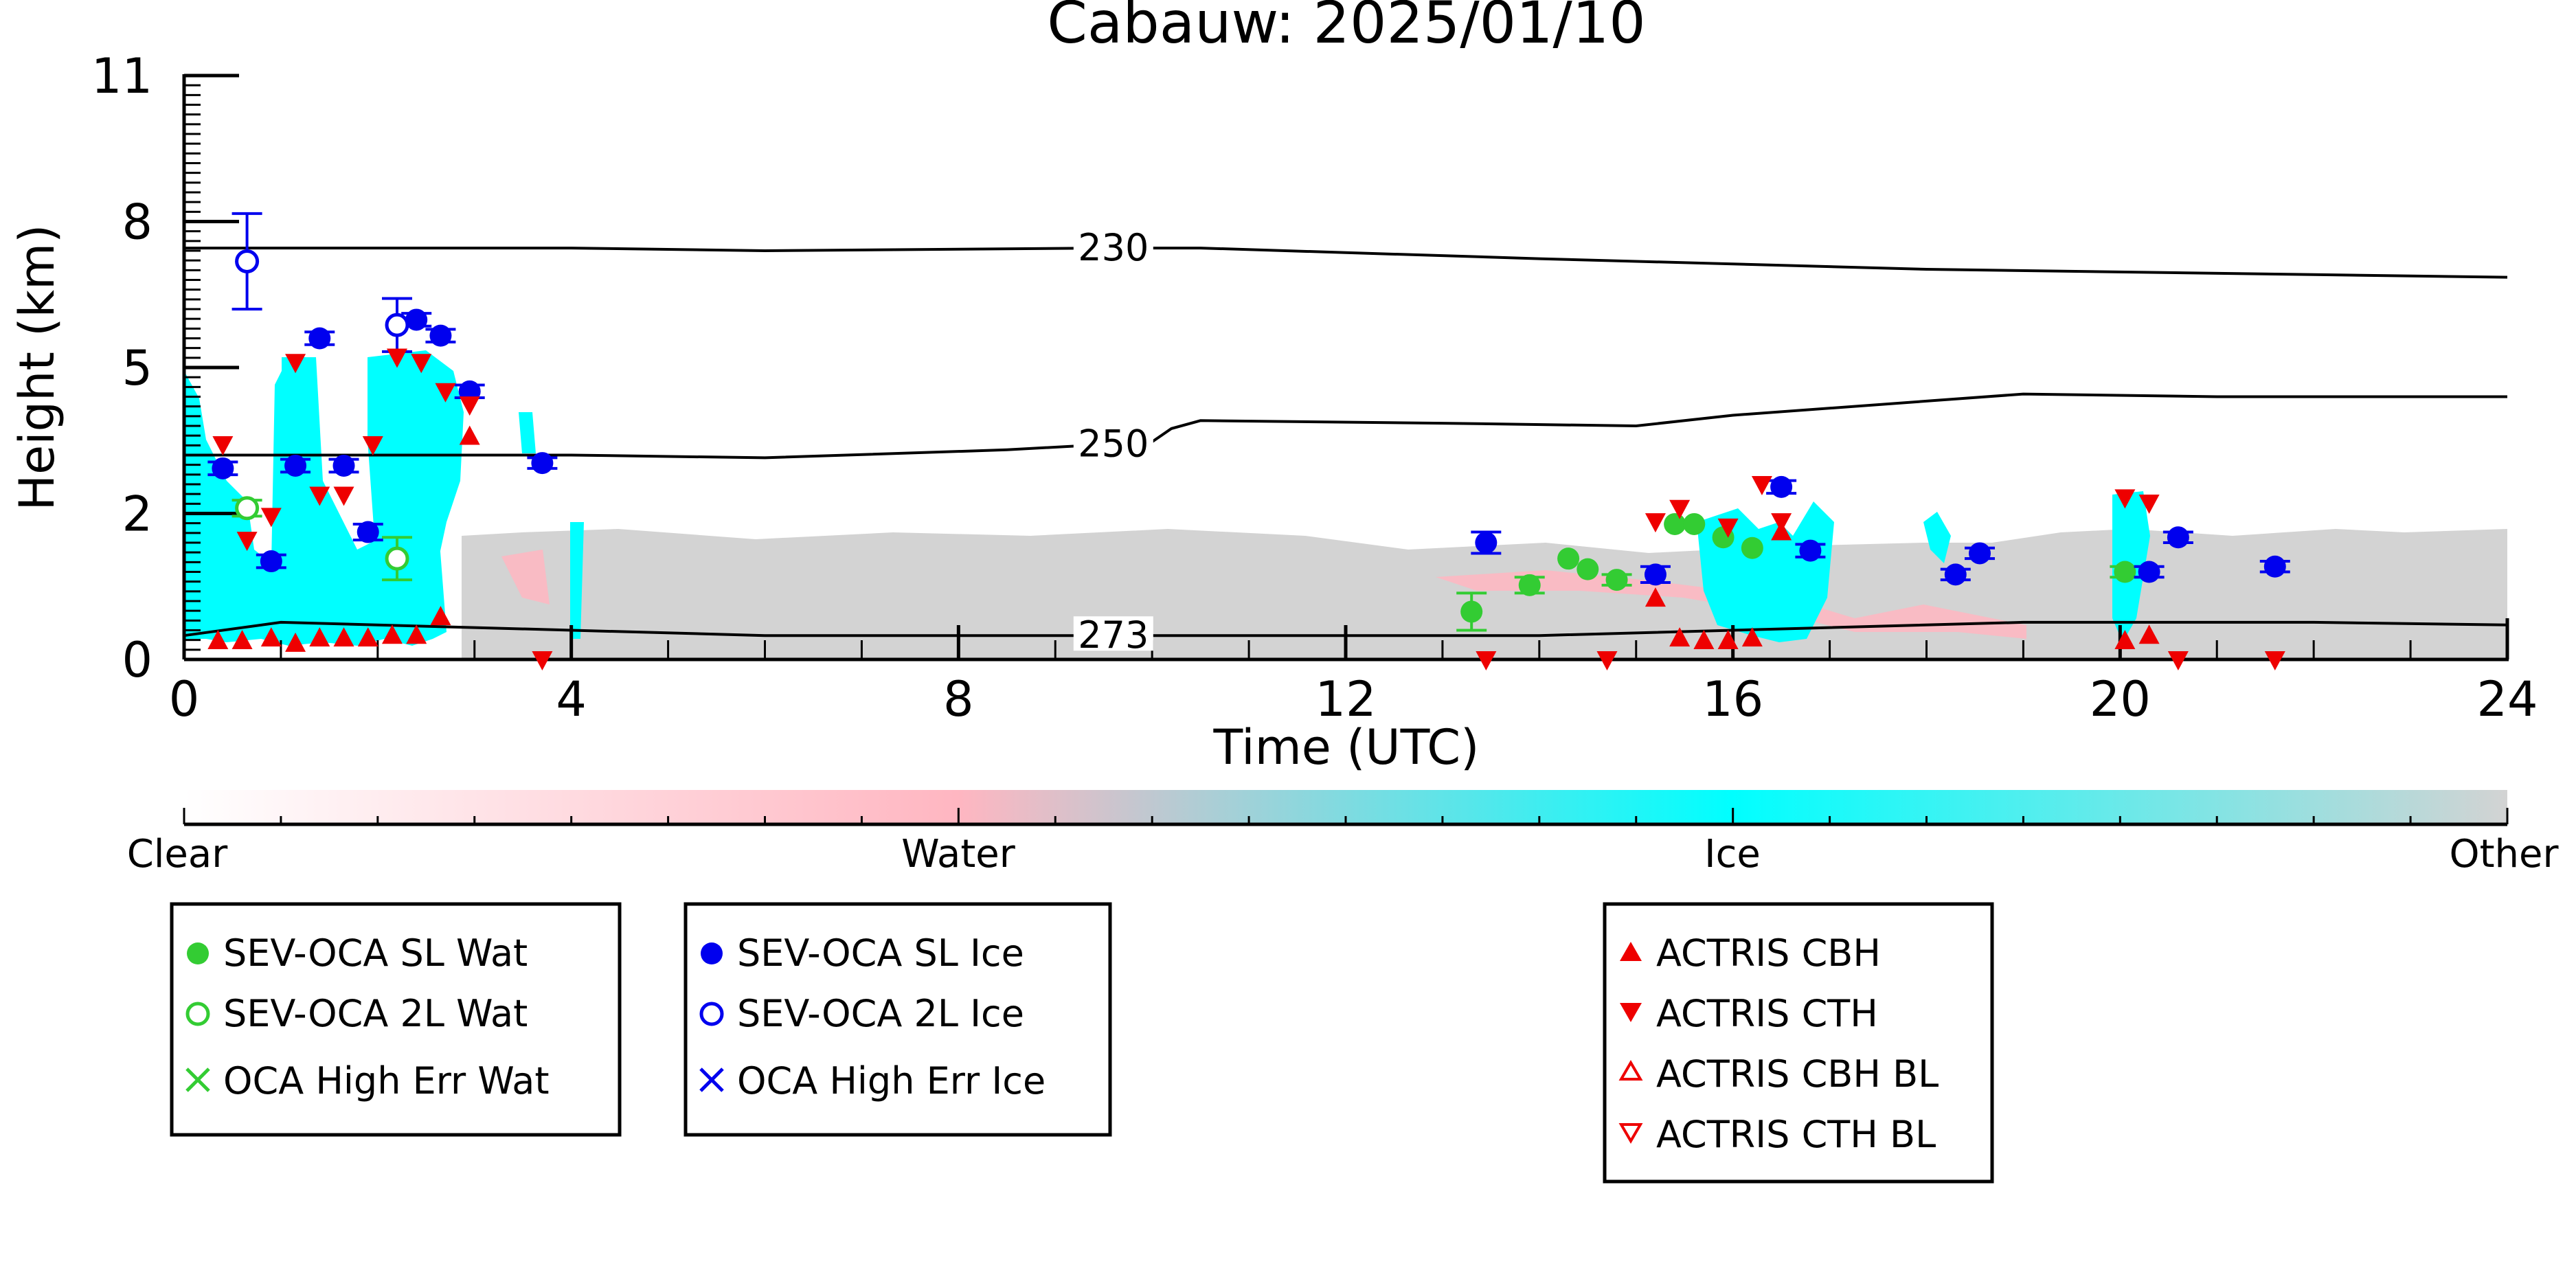 The height and width of the screenshot is (1288, 2576). What do you see at coordinates (197, 1079) in the screenshot?
I see `legend-high-err-wat-symbol` at bounding box center [197, 1079].